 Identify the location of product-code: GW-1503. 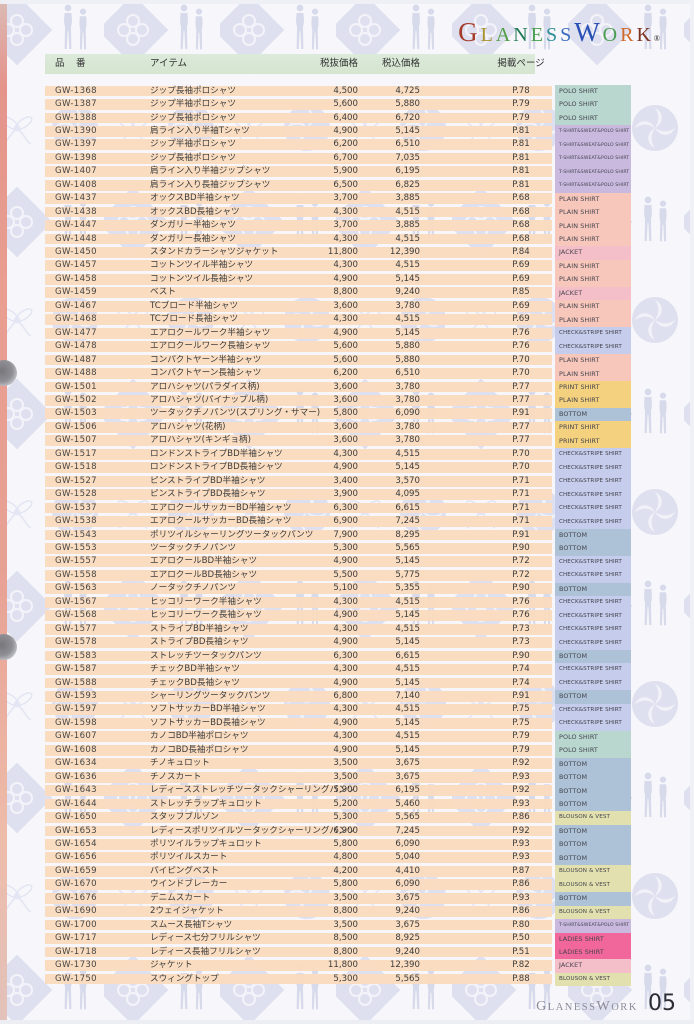
(76, 413).